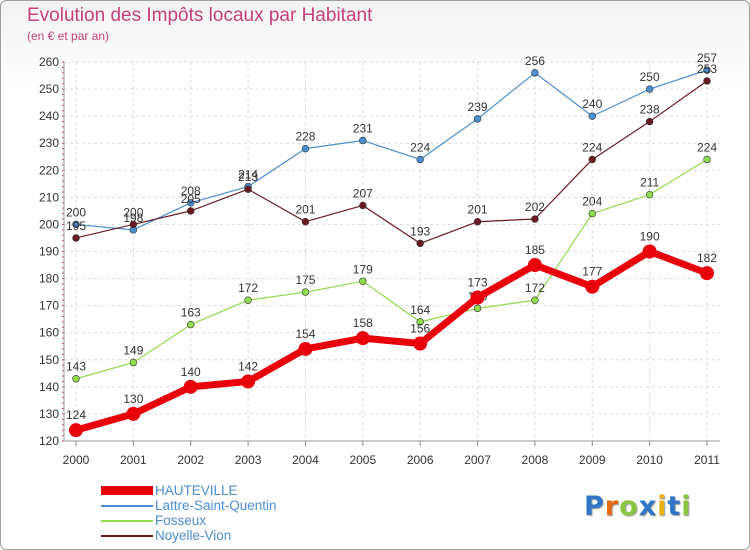 The image size is (750, 550). I want to click on x-tick-label: 2010, so click(649, 460).